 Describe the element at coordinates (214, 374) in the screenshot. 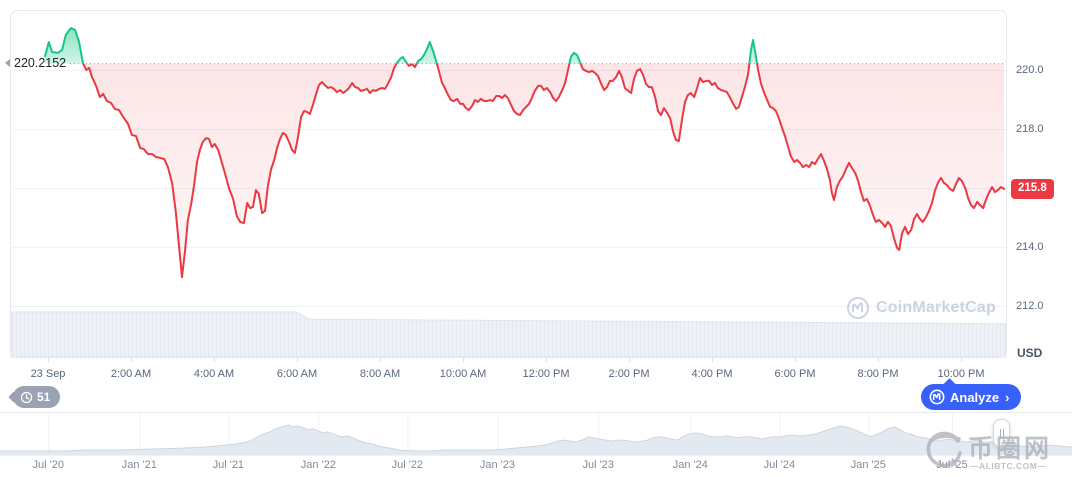

I see `x-axis-label: 4:00 AM` at that location.